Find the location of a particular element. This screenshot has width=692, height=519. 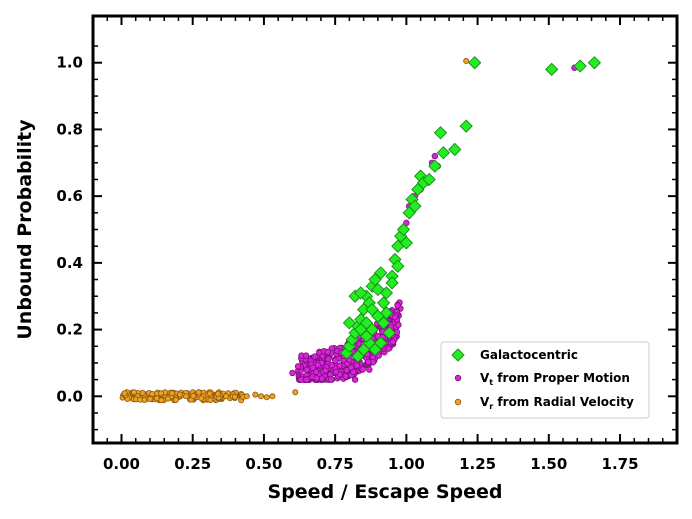

y-tick-label: 0.2 is located at coordinates (69, 330).